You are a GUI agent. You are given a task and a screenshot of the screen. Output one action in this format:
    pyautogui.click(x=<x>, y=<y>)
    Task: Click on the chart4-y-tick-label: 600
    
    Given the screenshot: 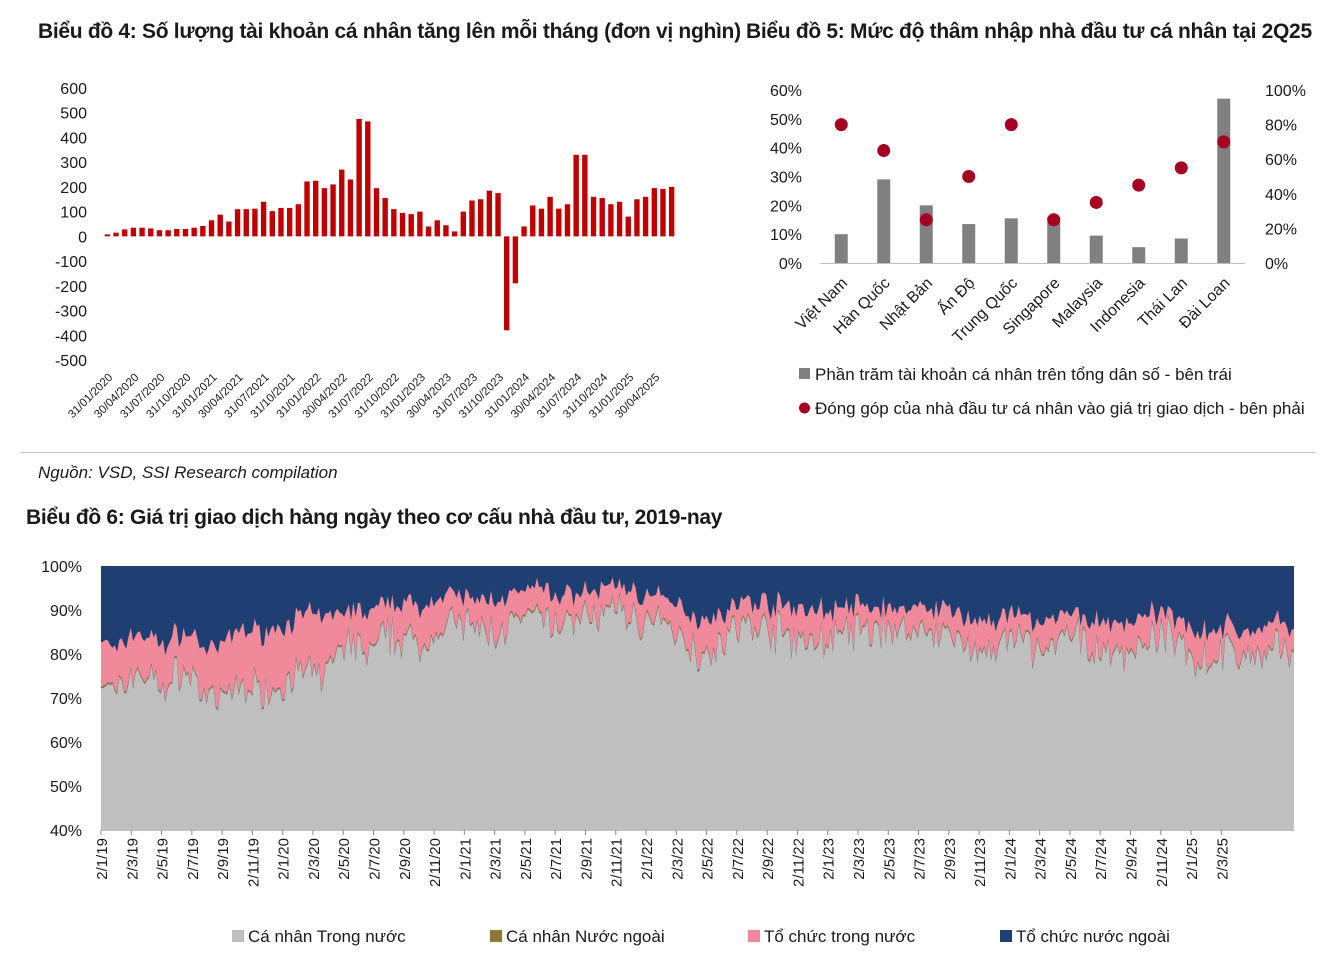 What is the action you would take?
    pyautogui.click(x=73, y=89)
    